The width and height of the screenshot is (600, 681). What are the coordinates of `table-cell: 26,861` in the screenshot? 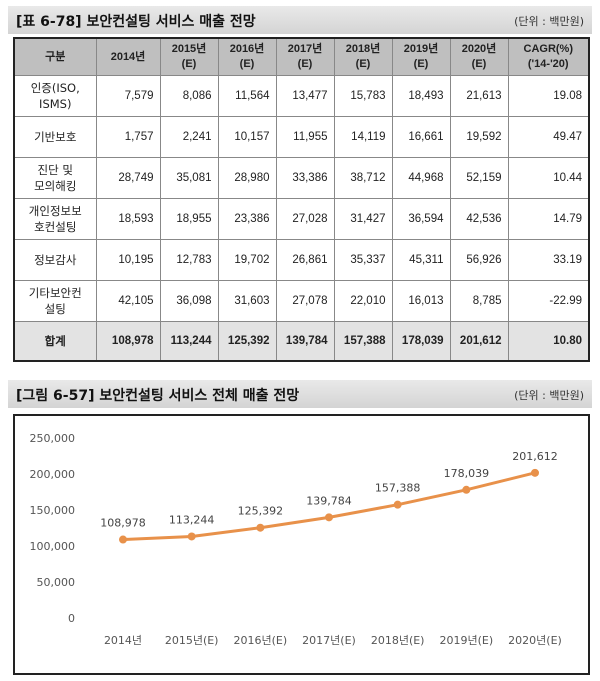 It's located at (305, 260).